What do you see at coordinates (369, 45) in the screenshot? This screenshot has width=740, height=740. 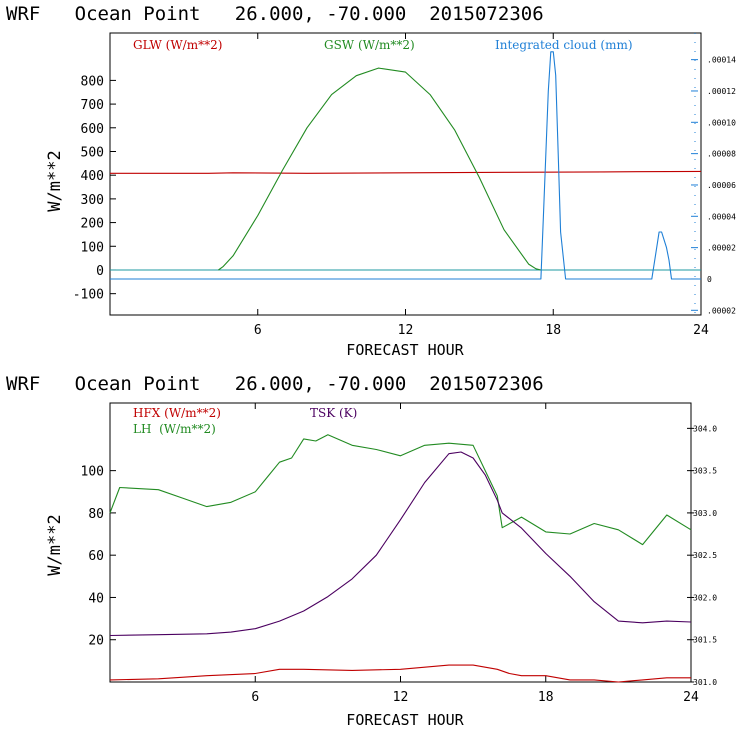 I see `legend-gsw: GSW (W/m**2)` at bounding box center [369, 45].